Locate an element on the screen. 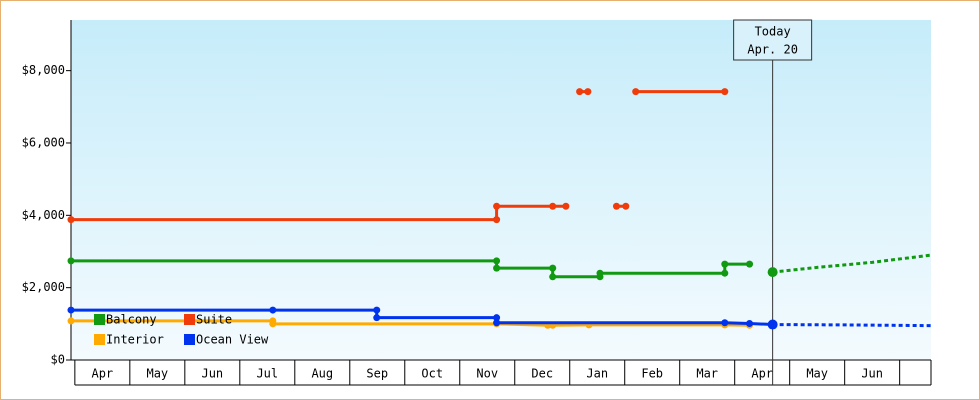 This screenshot has height=400, width=980. legend-label: Balcony is located at coordinates (131, 320).